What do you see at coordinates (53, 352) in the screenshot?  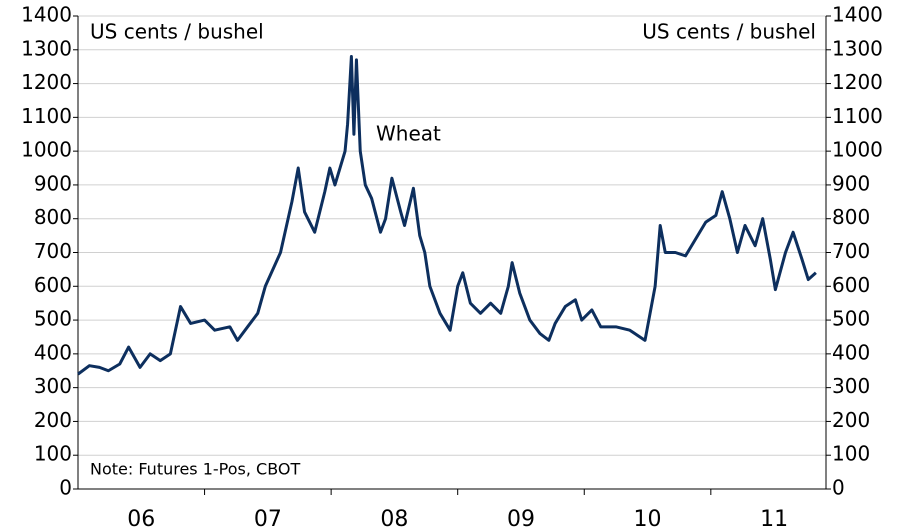 I see `y-tick-label: 400` at bounding box center [53, 352].